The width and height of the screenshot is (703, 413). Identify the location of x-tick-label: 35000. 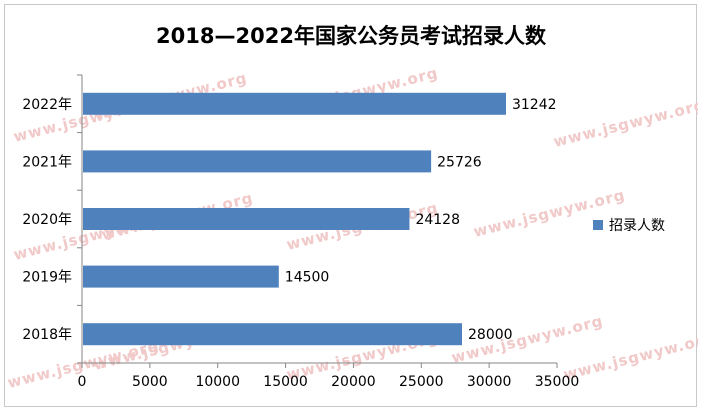
(557, 382).